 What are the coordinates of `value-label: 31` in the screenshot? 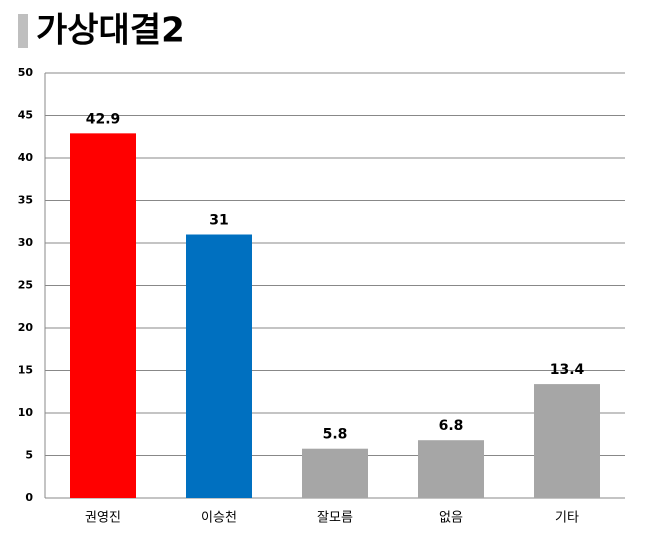 It's located at (218, 221).